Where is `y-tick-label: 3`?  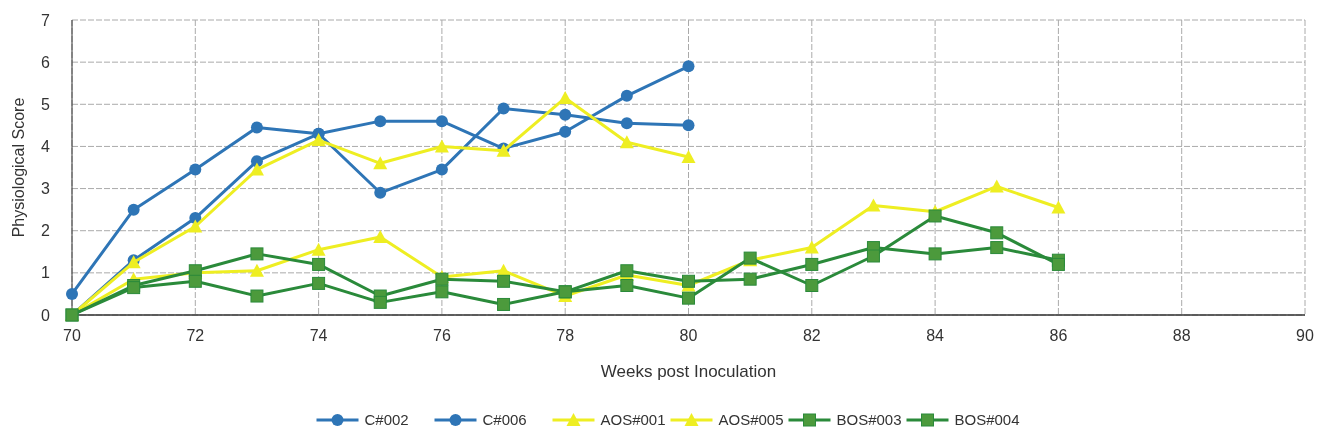 y-tick-label: 3 is located at coordinates (46, 189).